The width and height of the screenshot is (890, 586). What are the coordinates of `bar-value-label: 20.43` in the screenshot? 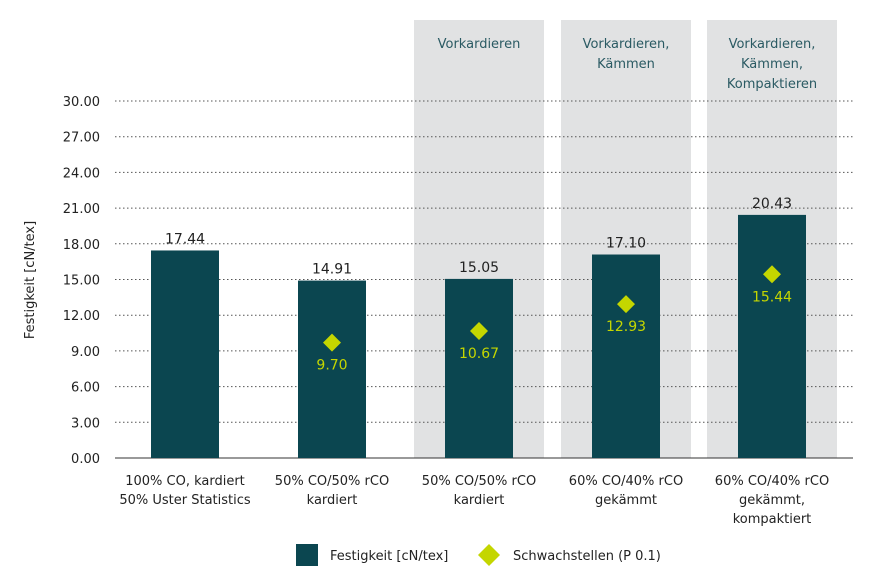 It's located at (772, 204).